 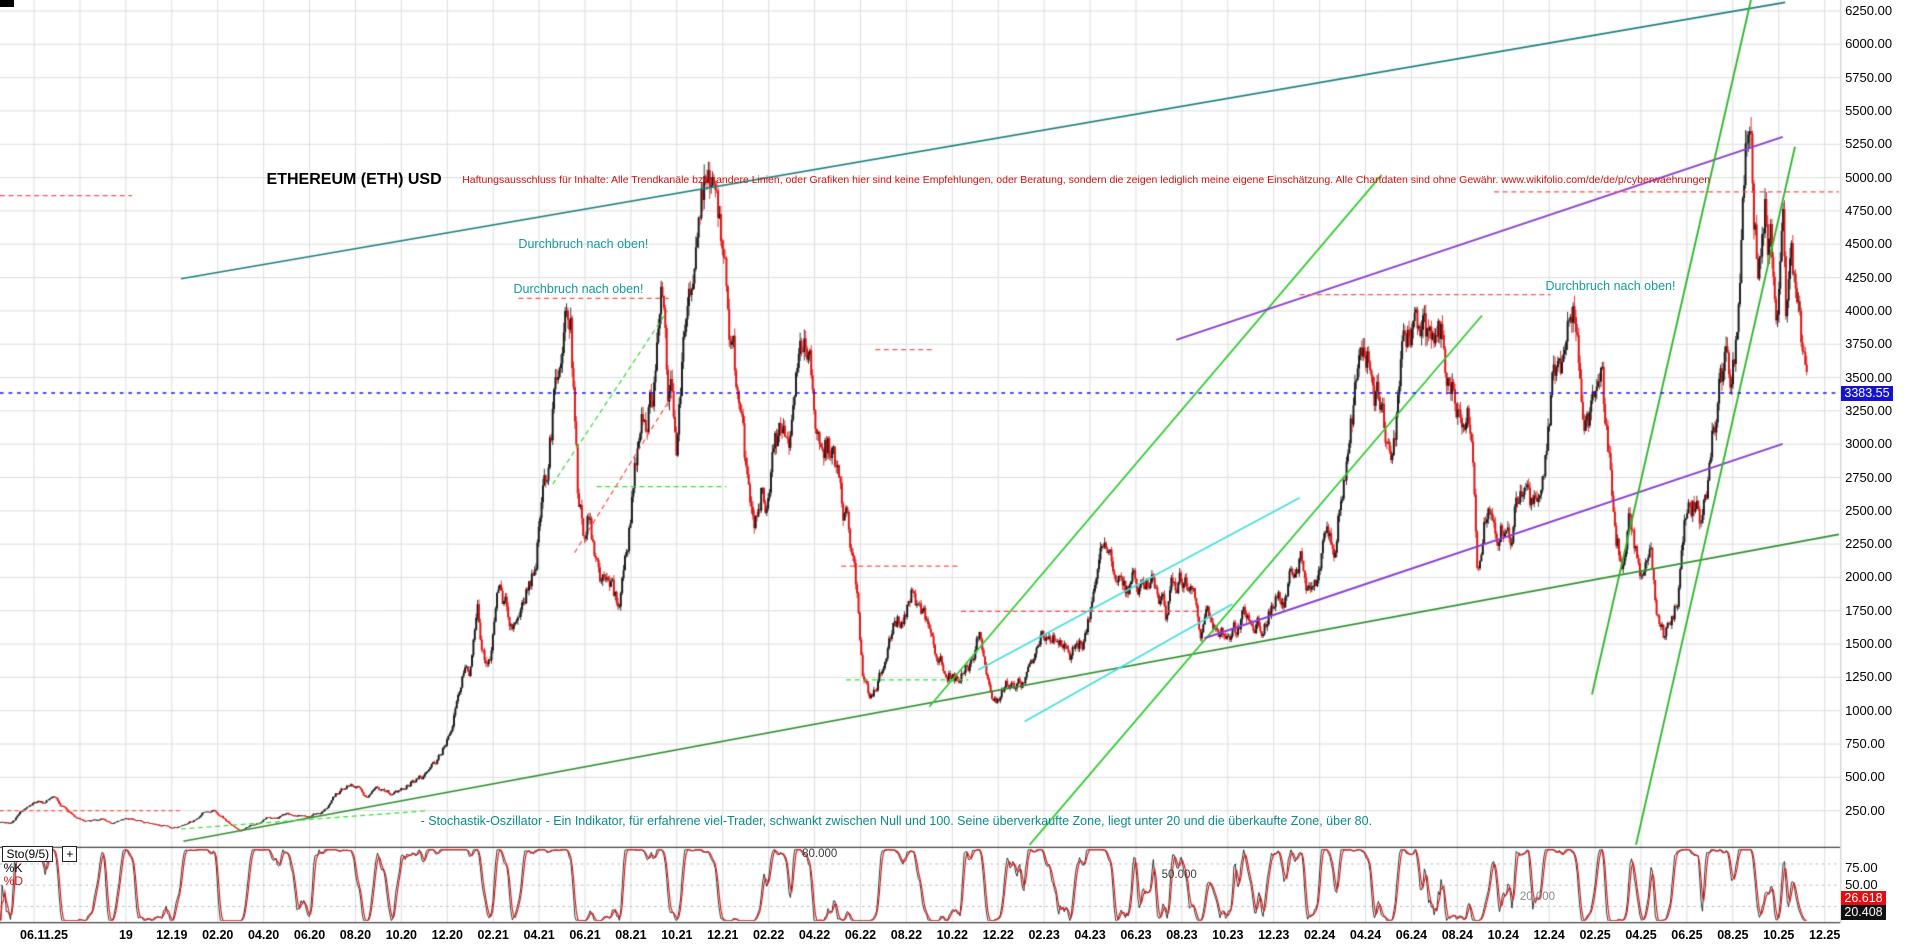 I want to click on stochastic-k-tag: 20.408, so click(x=1863, y=913).